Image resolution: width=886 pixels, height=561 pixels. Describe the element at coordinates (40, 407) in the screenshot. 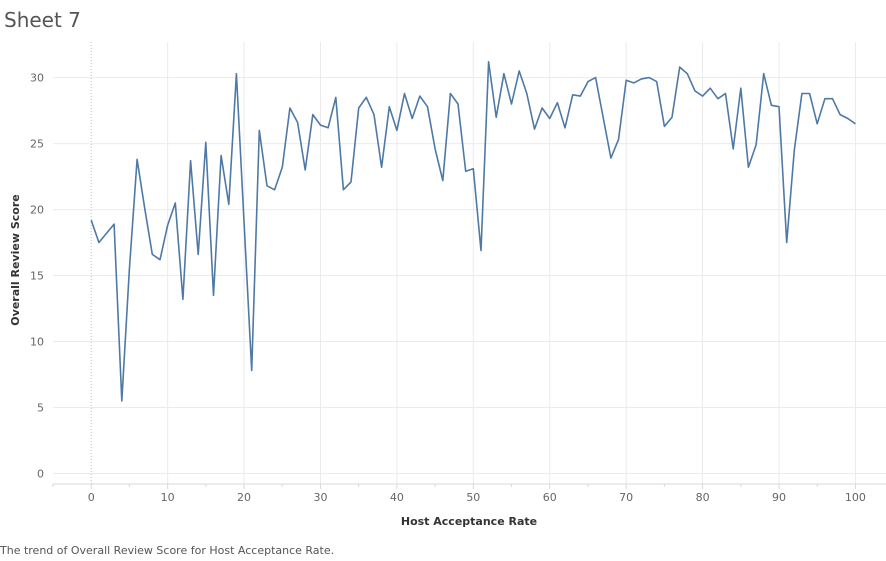

I see `y-tick-label: 5` at that location.